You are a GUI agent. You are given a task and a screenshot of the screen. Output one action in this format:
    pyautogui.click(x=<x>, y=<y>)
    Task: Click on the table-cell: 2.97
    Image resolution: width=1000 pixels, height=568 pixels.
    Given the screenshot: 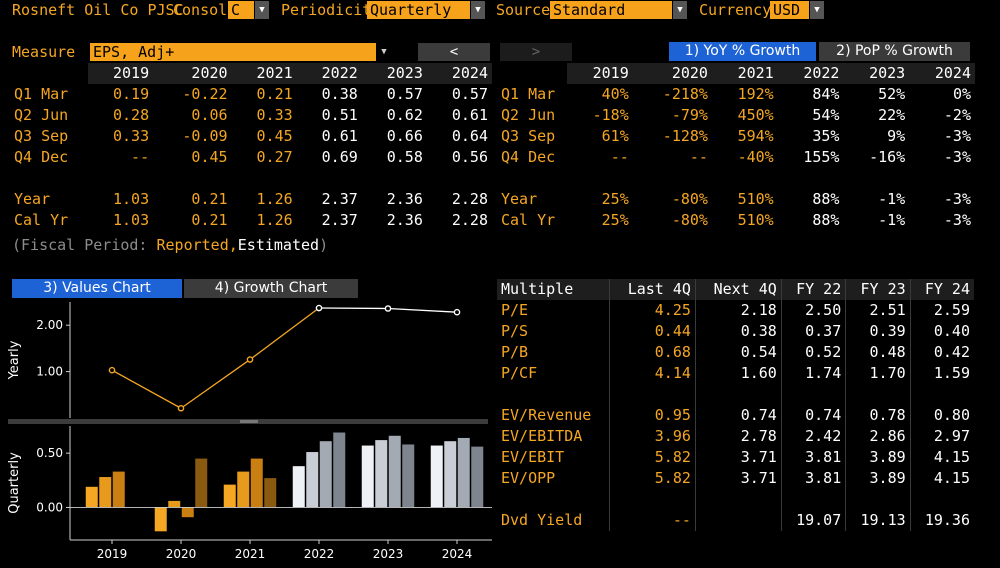 What is the action you would take?
    pyautogui.click(x=951, y=436)
    